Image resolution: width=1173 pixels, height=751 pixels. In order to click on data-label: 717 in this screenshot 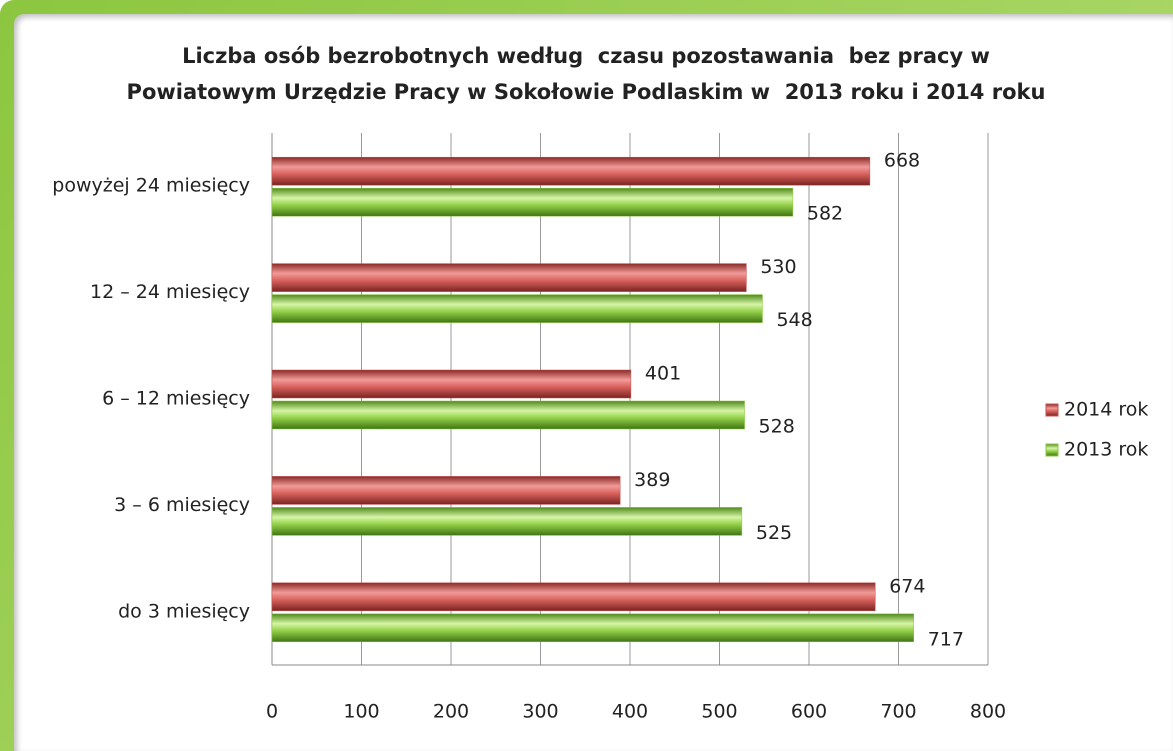, I will do `click(946, 639)`.